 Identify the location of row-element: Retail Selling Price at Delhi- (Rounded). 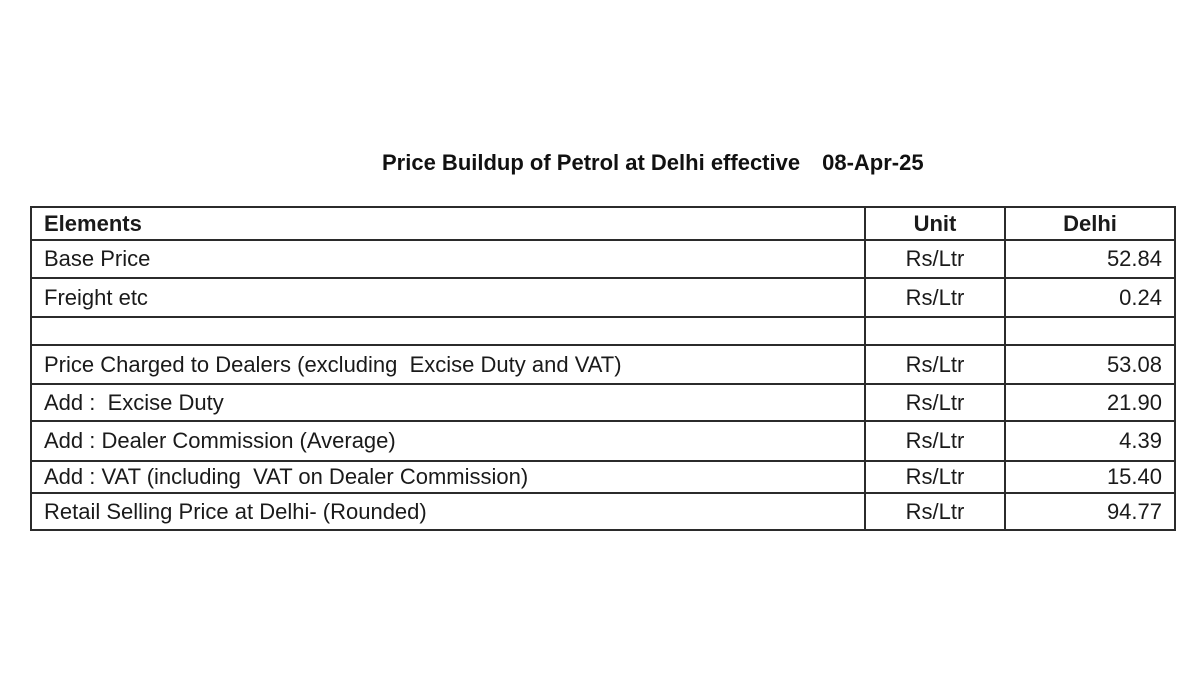
(448, 511).